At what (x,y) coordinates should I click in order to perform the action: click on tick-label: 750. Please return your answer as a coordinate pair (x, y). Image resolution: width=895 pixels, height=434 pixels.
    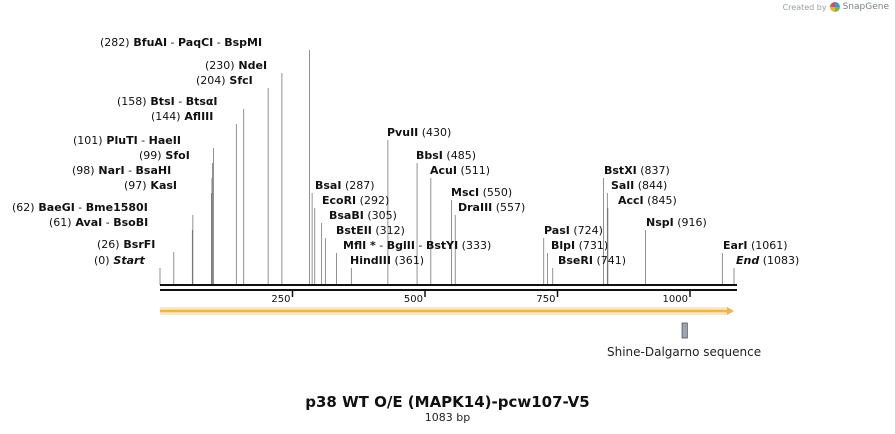
    Looking at the image, I should click on (545, 299).